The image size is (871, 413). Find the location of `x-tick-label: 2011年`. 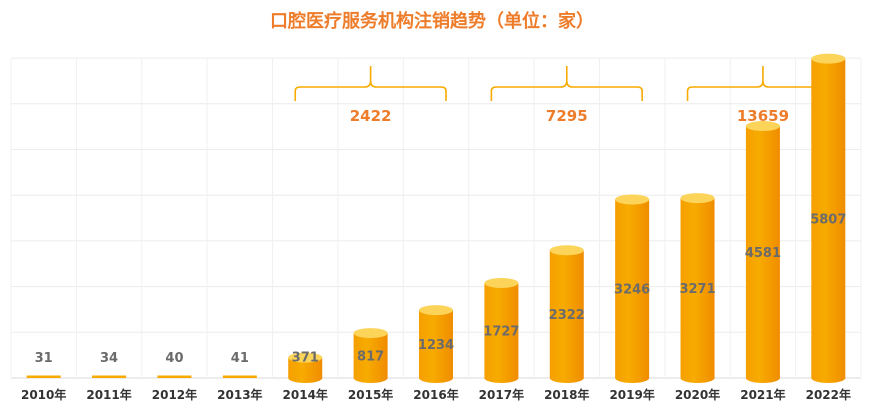

x-tick-label: 2011年 is located at coordinates (108, 394).